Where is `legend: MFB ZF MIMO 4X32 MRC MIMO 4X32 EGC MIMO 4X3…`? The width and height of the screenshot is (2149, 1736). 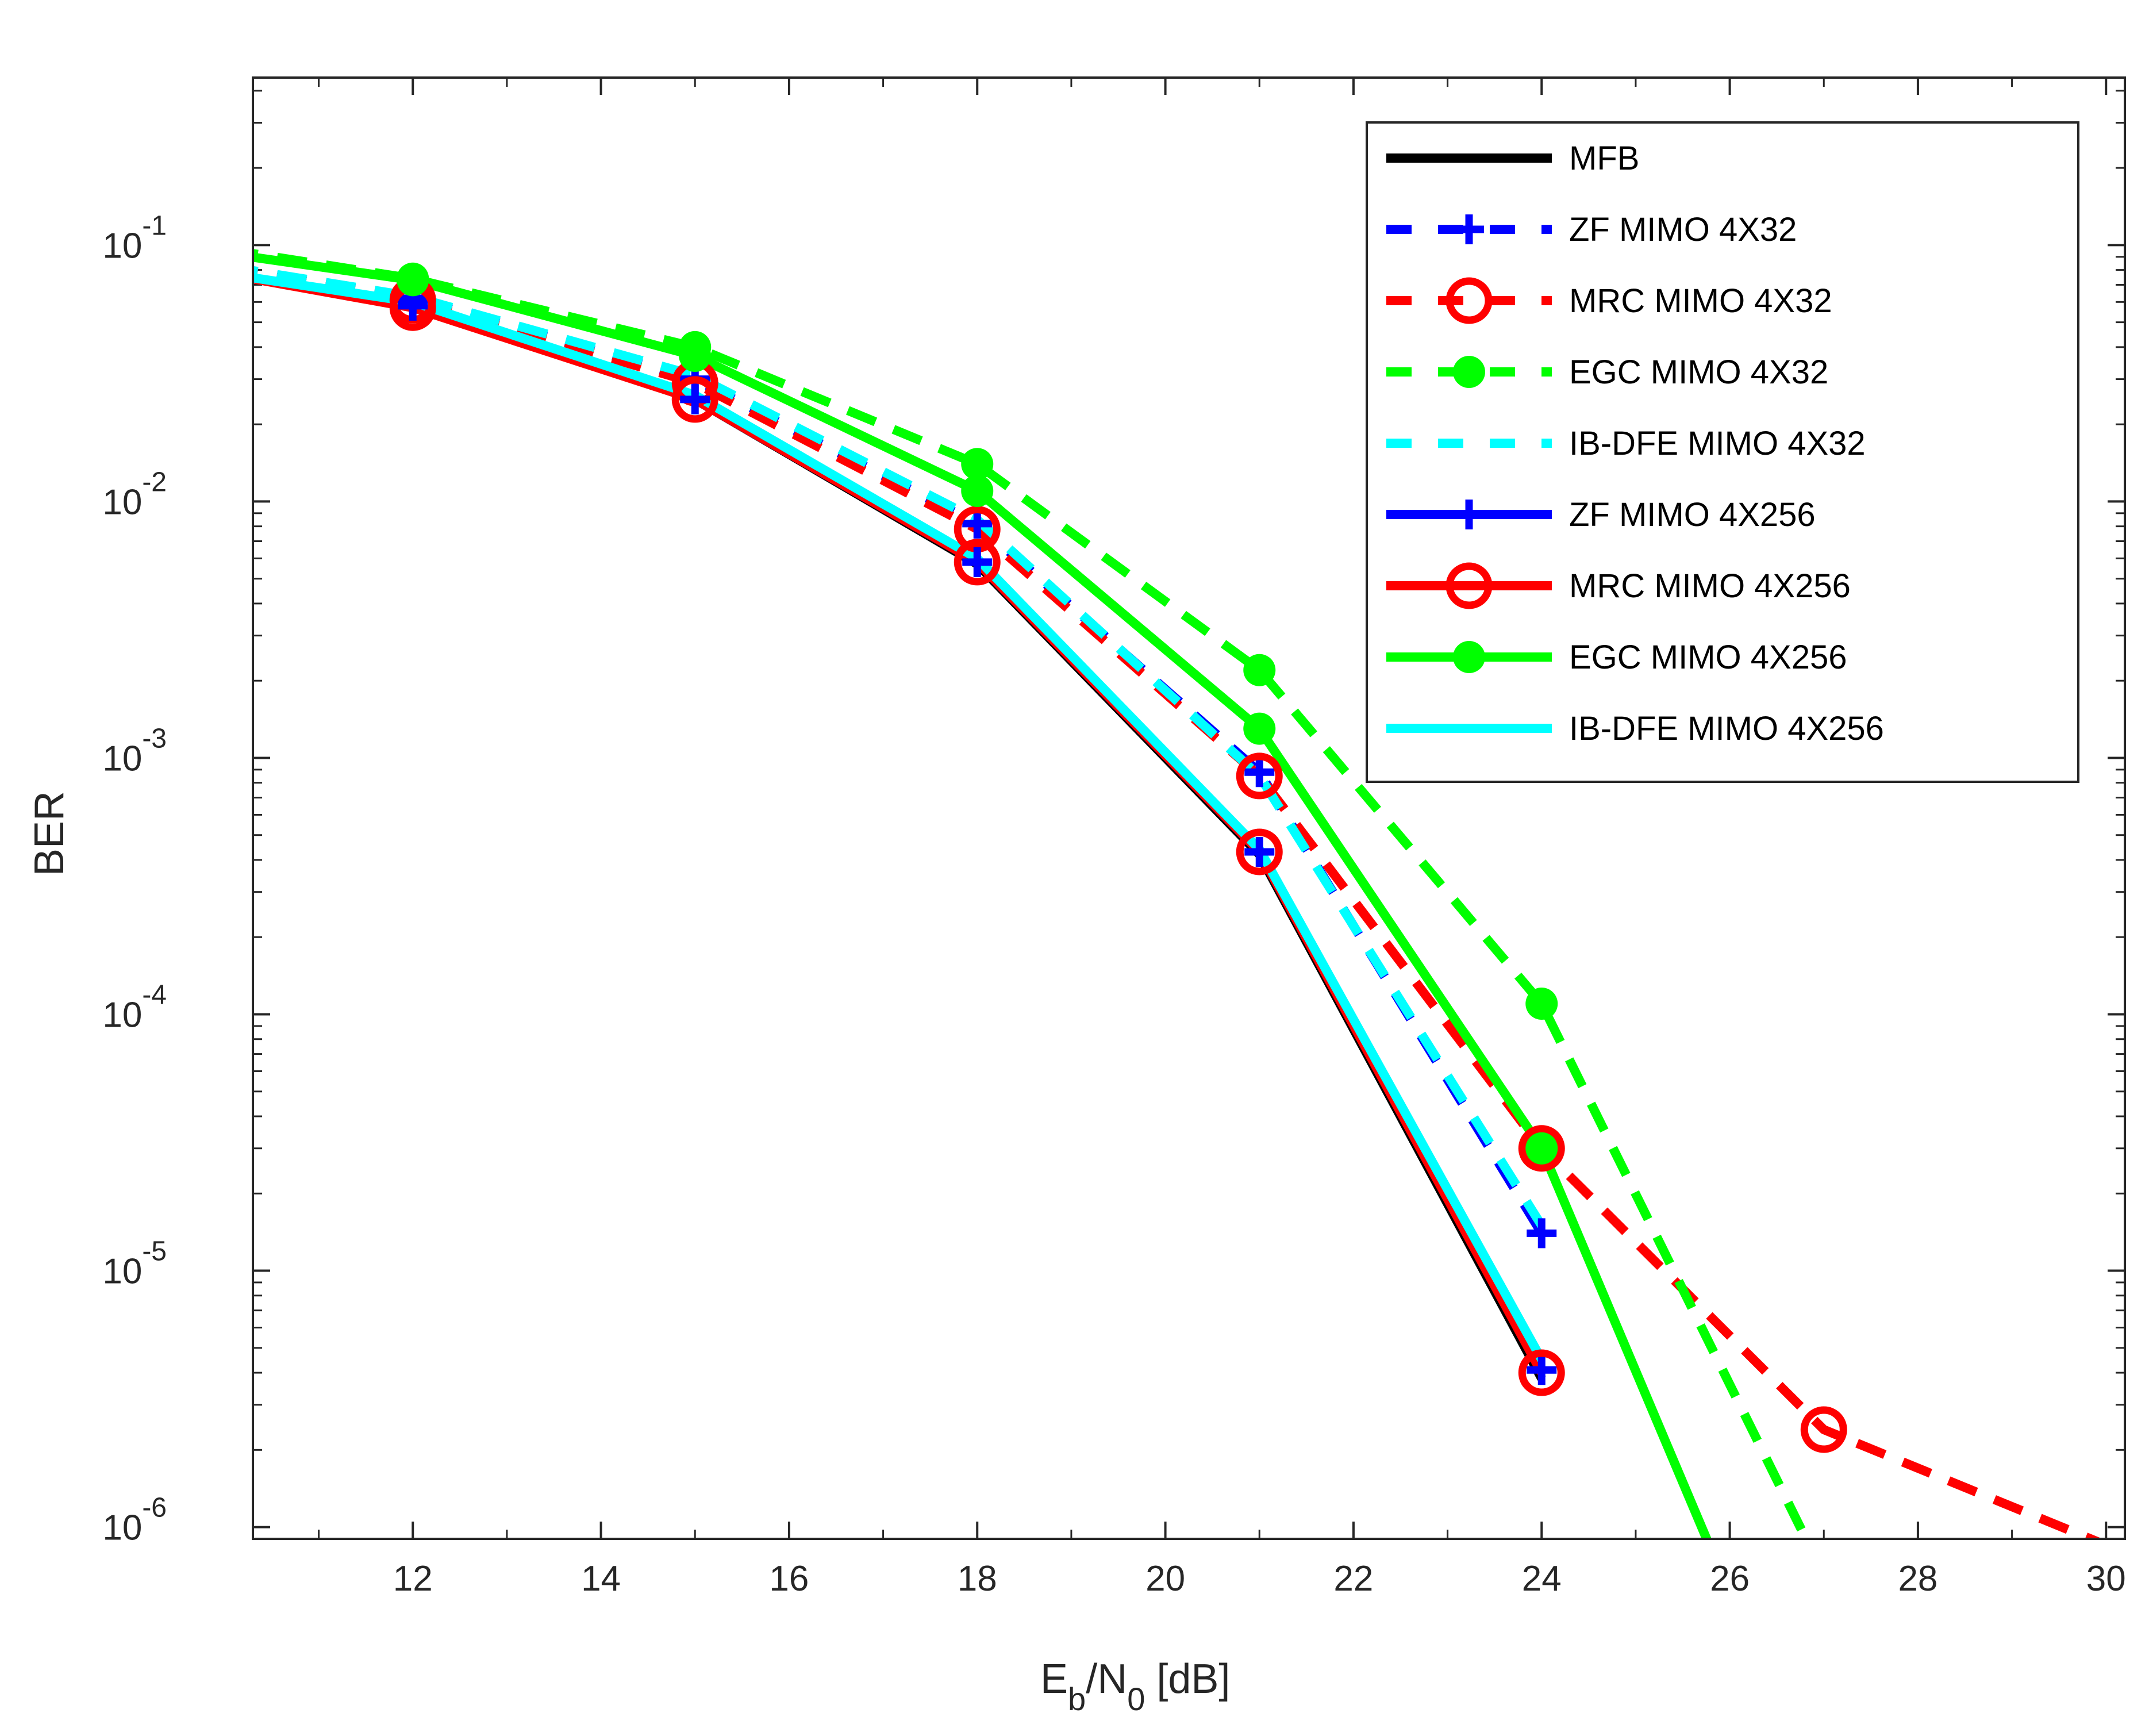 legend: MFB ZF MIMO 4X32 MRC MIMO 4X32 EGC MIMO 4X3… is located at coordinates (1723, 452).